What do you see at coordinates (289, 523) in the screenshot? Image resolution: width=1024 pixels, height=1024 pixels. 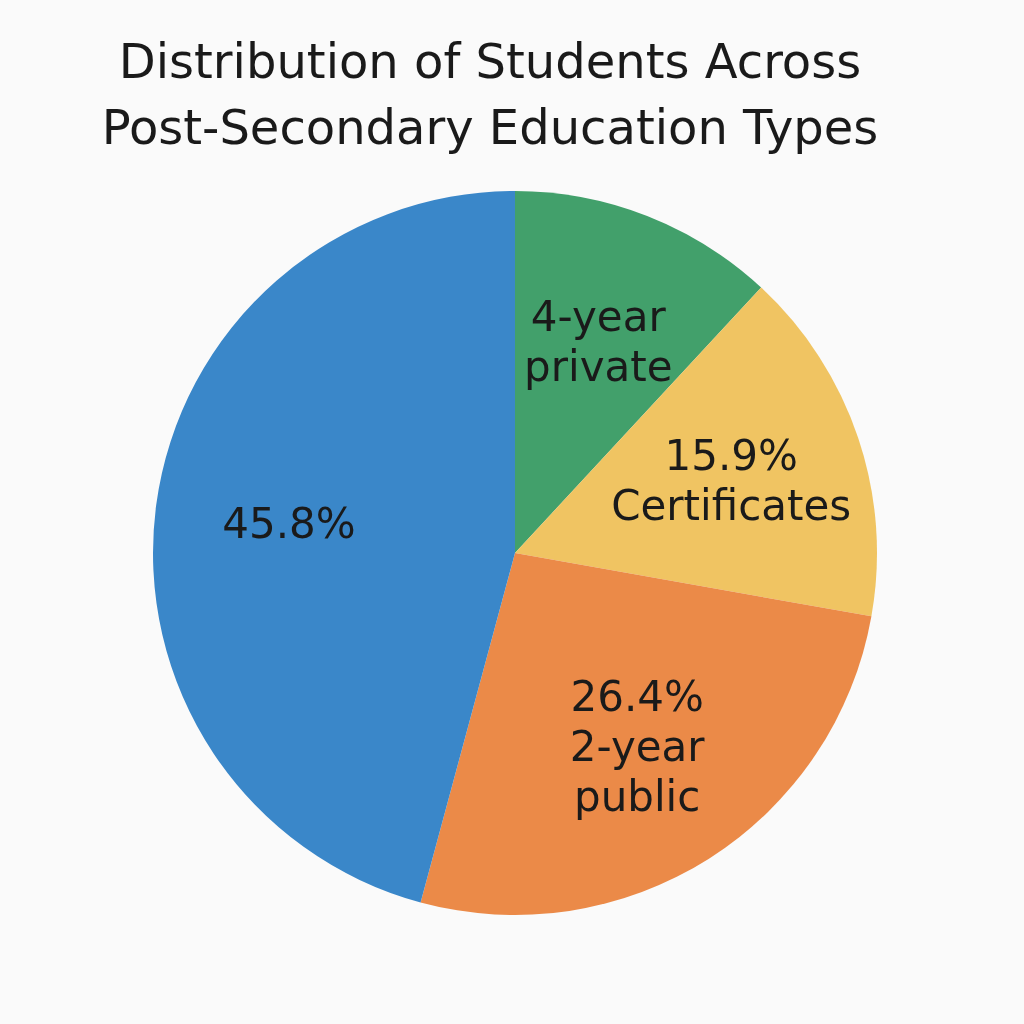 I see `data-label: 45.8%` at bounding box center [289, 523].